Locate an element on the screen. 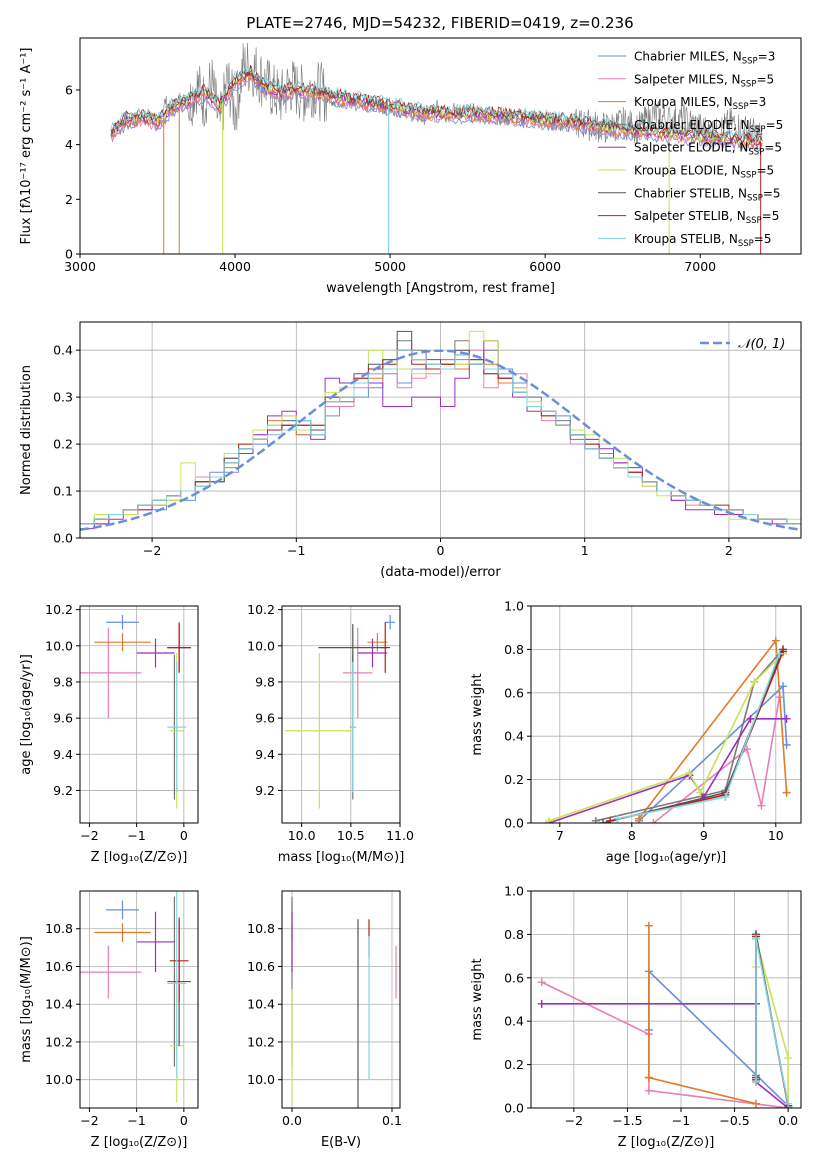  x-tick-label: 10 is located at coordinates (776, 835).